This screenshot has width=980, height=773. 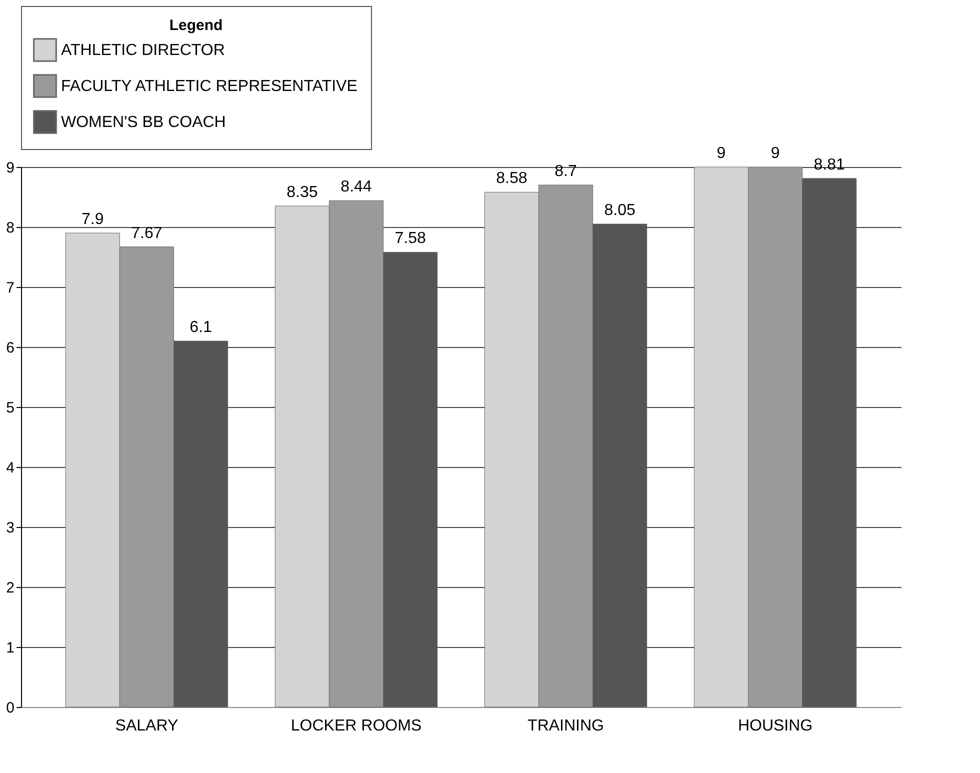 What do you see at coordinates (209, 86) in the screenshot?
I see `legend-label: FACULTY ATHLETIC REPRESENTATIVE` at bounding box center [209, 86].